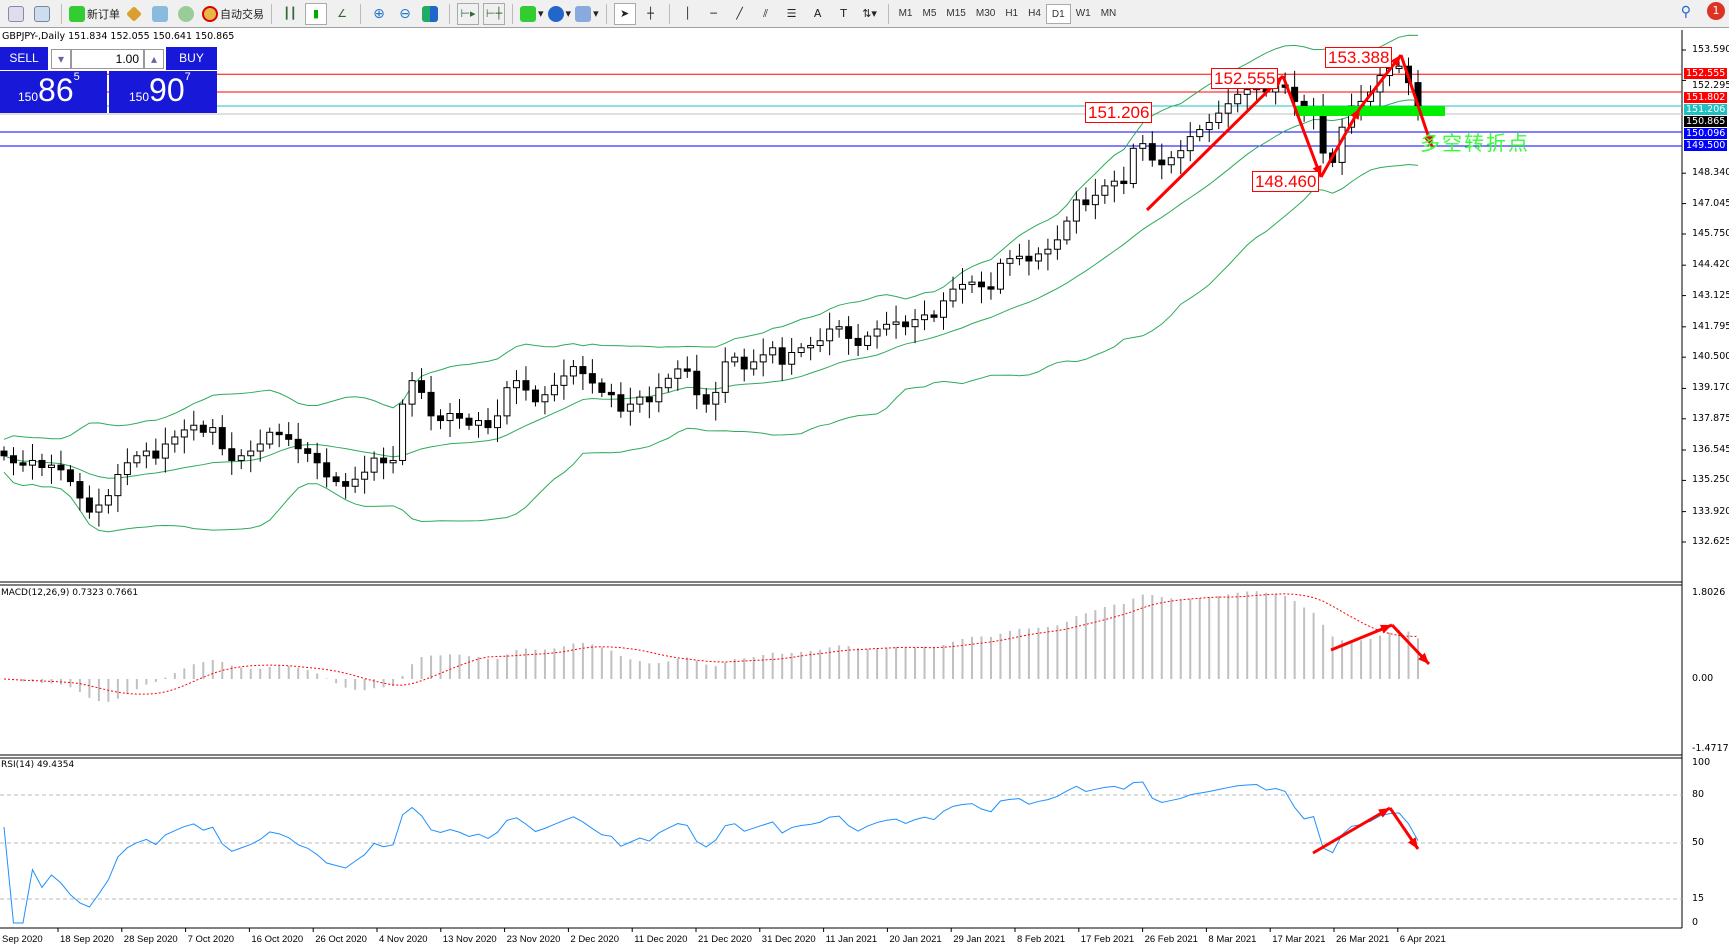 This screenshot has width=1729, height=949. I want to click on equidistant-channel-button: ⫽, so click(766, 14).